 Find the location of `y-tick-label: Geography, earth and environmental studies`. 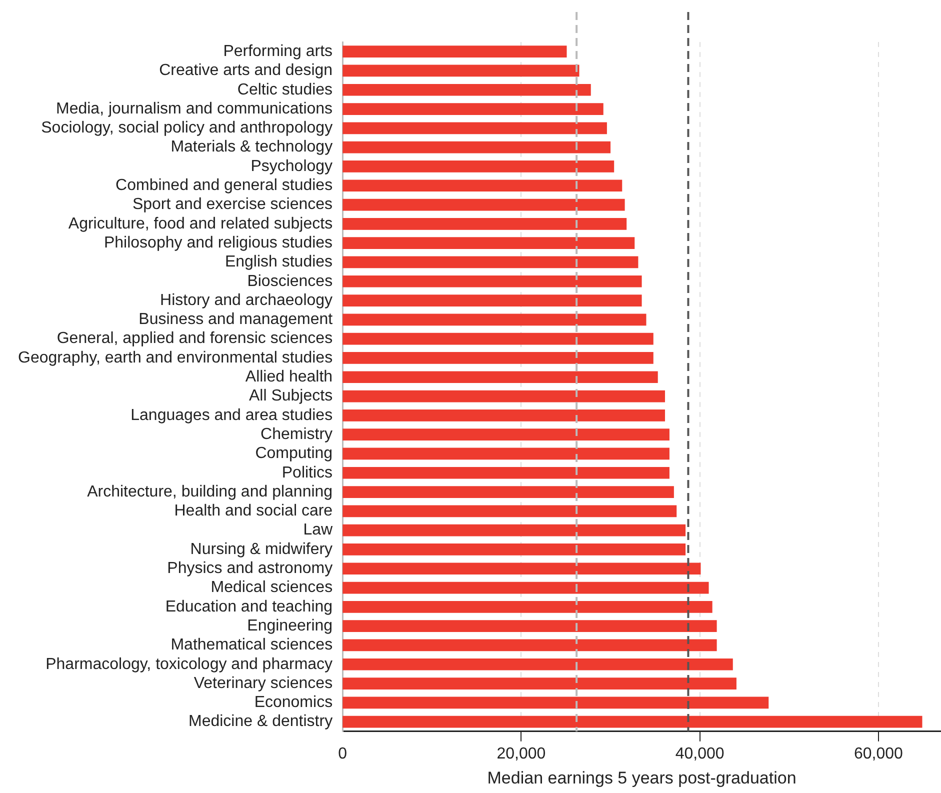

y-tick-label: Geography, earth and environmental studies is located at coordinates (175, 357).